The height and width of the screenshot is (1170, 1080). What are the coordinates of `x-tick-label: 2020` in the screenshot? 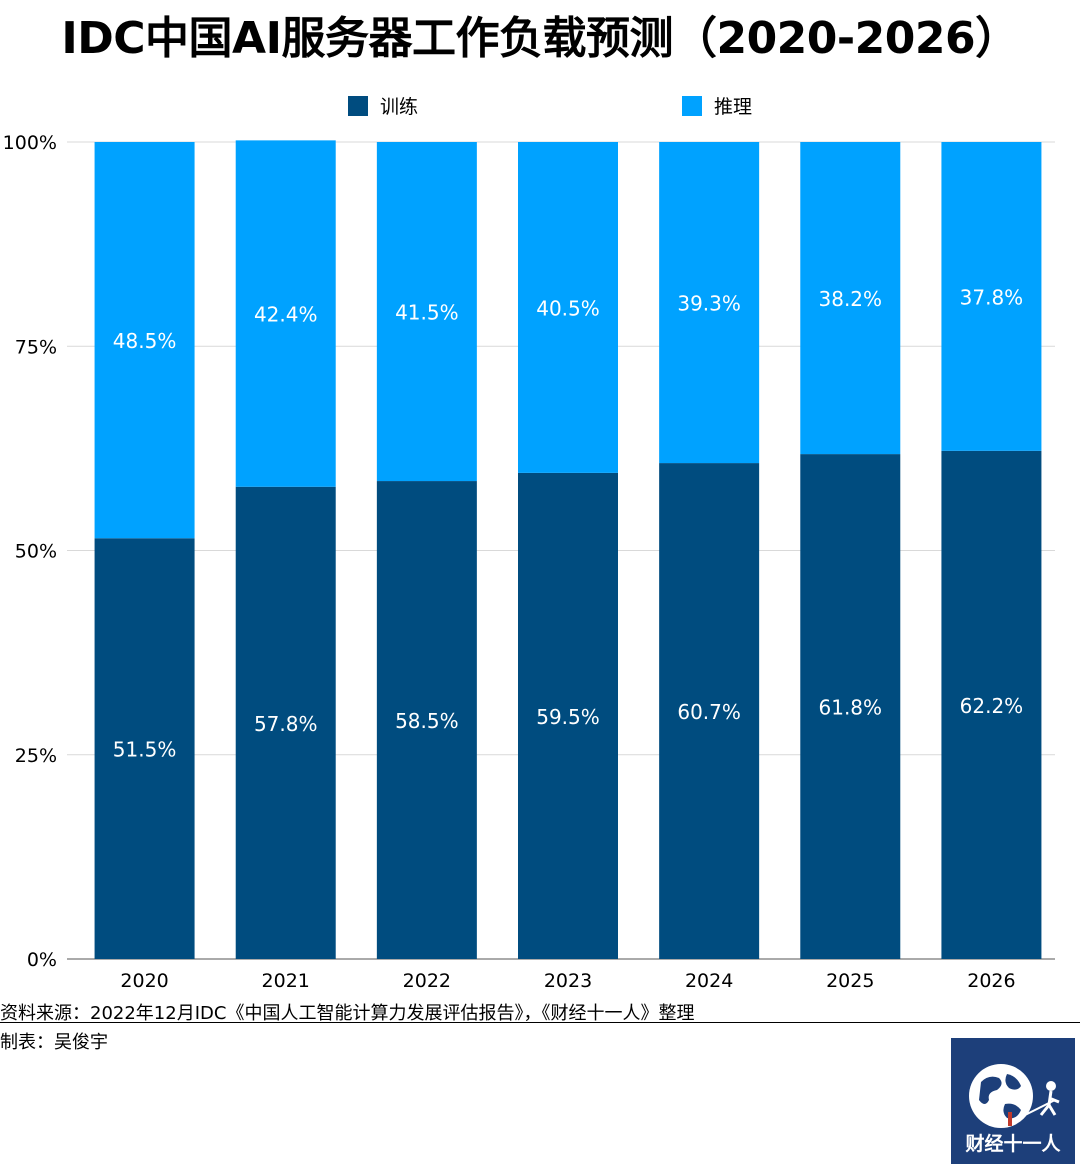 It's located at (144, 981).